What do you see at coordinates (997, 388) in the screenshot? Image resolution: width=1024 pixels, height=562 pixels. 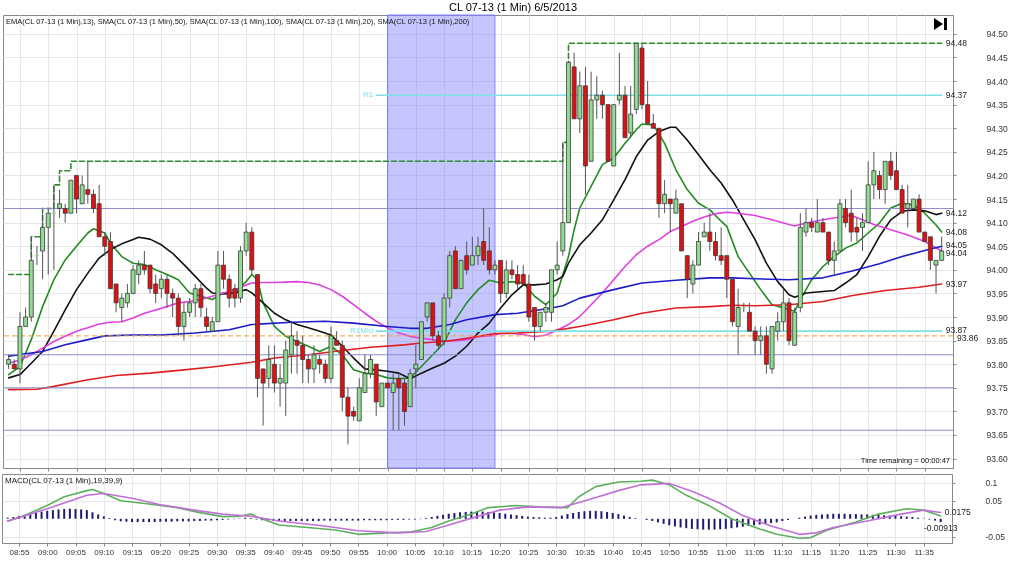 I see `y-tick-label: 93.75` at bounding box center [997, 388].